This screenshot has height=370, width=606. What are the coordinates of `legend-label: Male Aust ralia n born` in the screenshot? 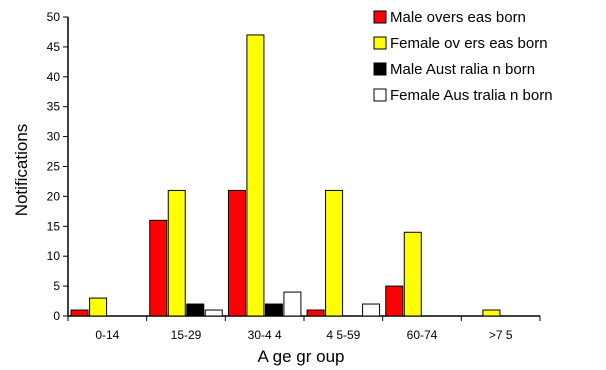 It's located at (462, 69).